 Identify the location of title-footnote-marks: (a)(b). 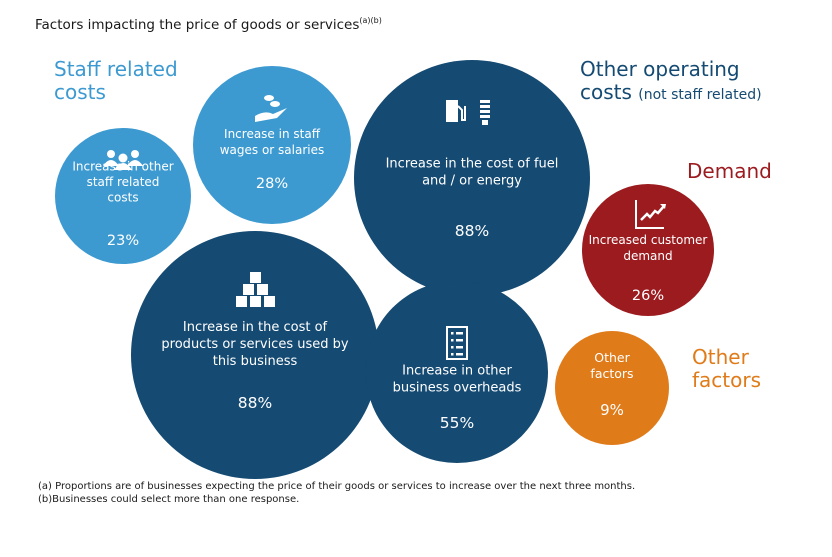
(370, 20).